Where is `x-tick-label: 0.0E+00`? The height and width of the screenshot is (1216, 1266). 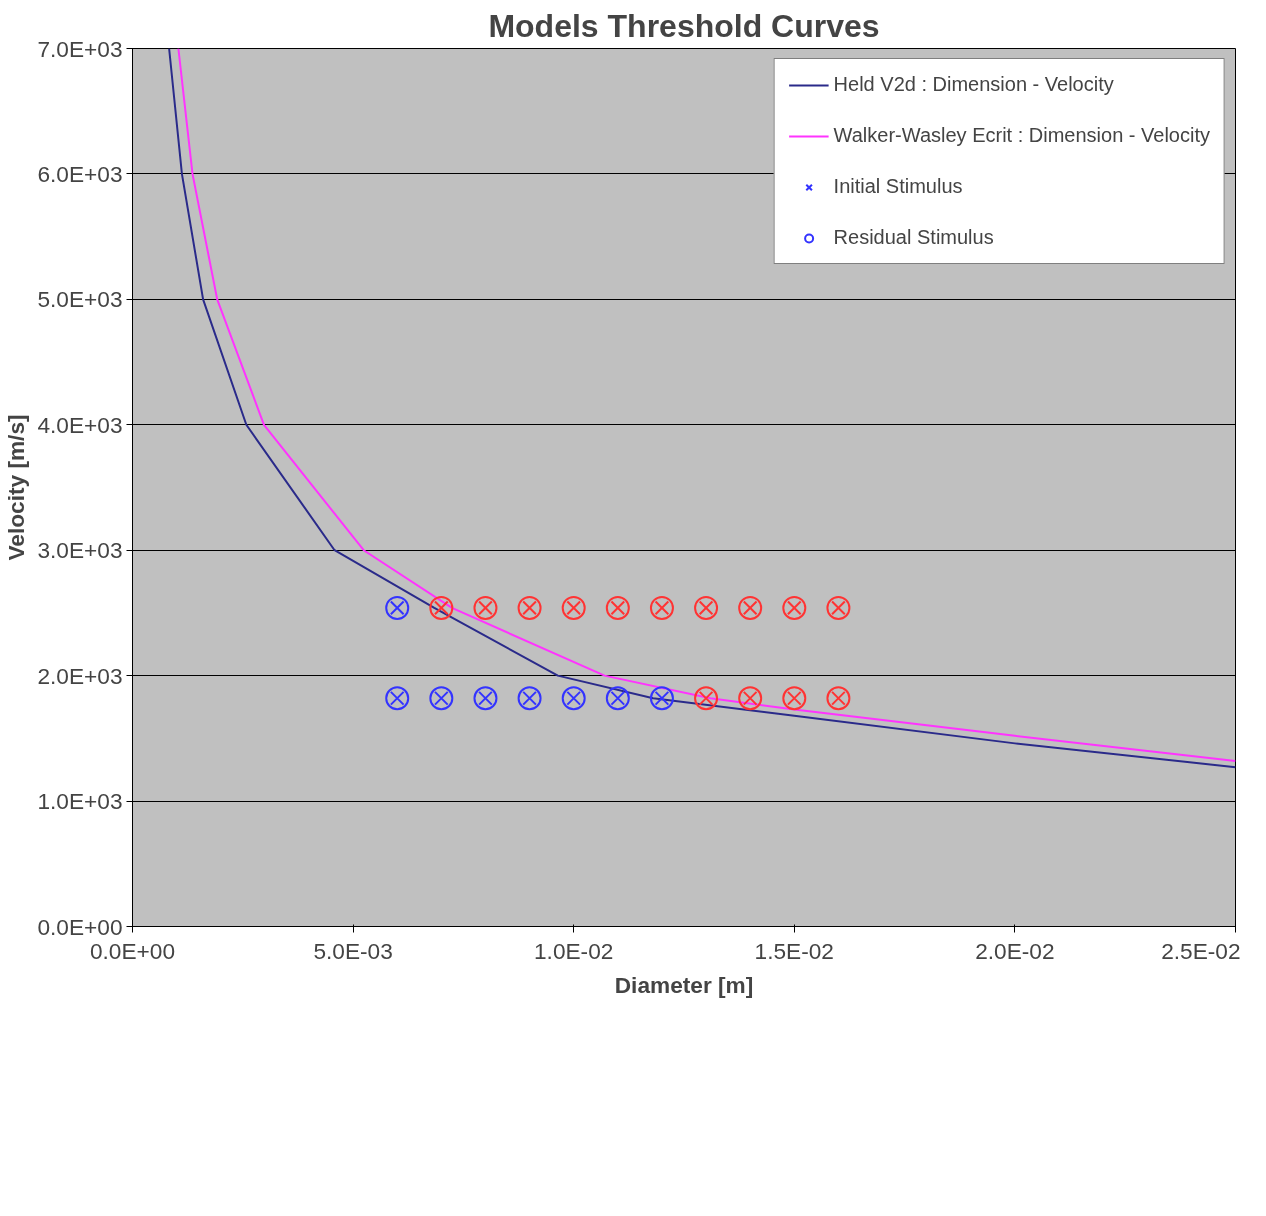
x-tick-label: 0.0E+00 is located at coordinates (132, 950).